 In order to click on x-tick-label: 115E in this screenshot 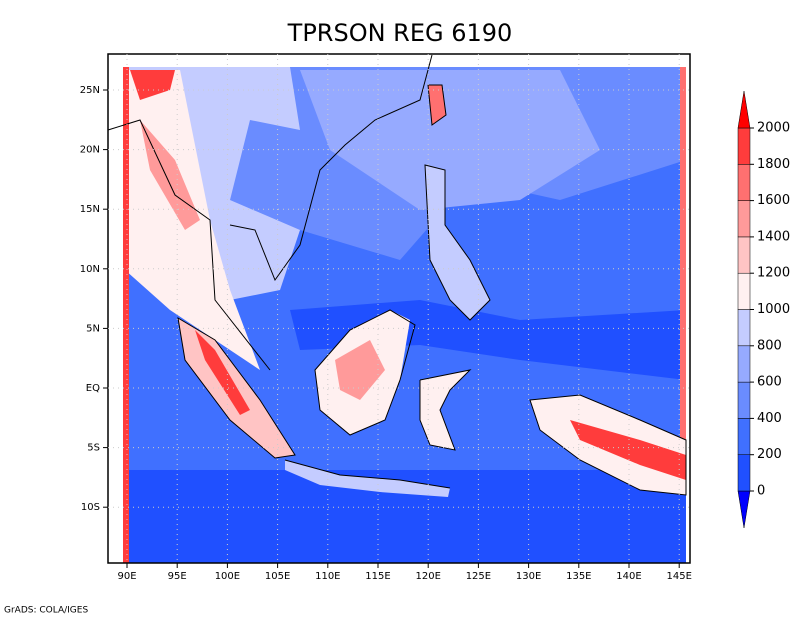, I will do `click(377, 576)`.